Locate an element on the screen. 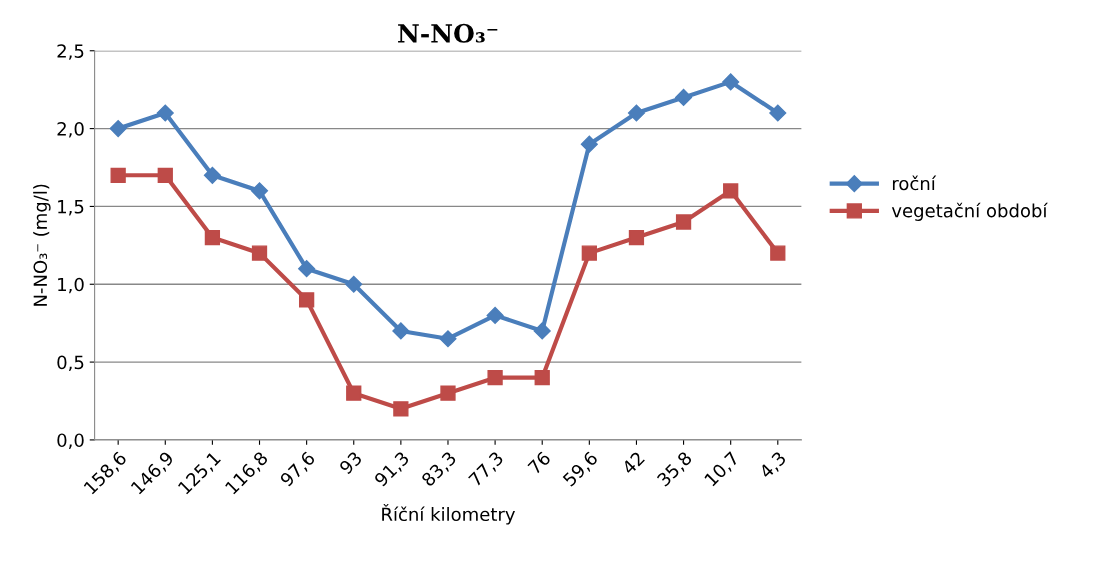 Image resolution: width=1113 pixels, height=564 pixels. y-tick-label: 1,0 is located at coordinates (71, 285).